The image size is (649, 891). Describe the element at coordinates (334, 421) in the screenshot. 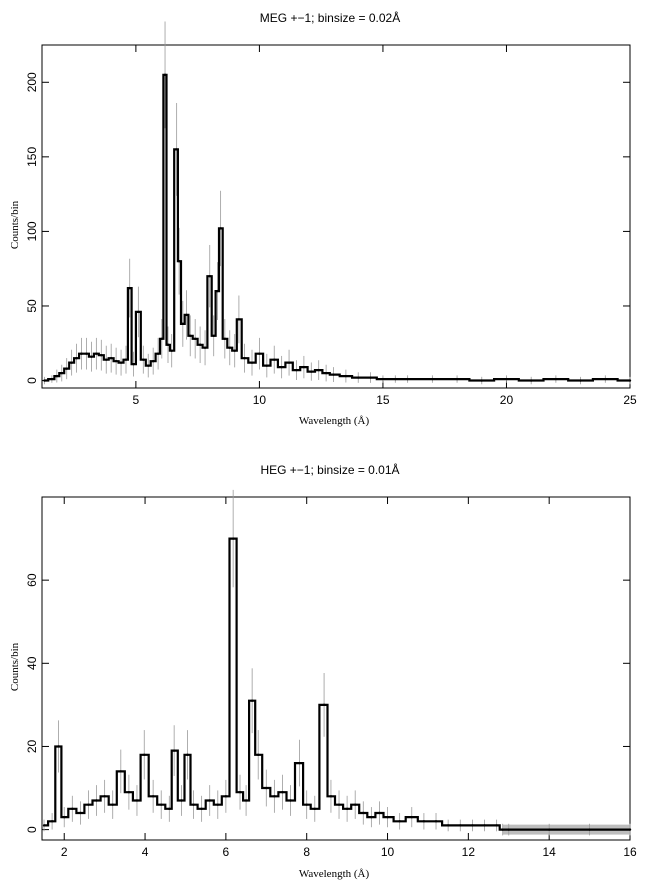

I see `meg-xlabel: Wavelength (Å)` at that location.